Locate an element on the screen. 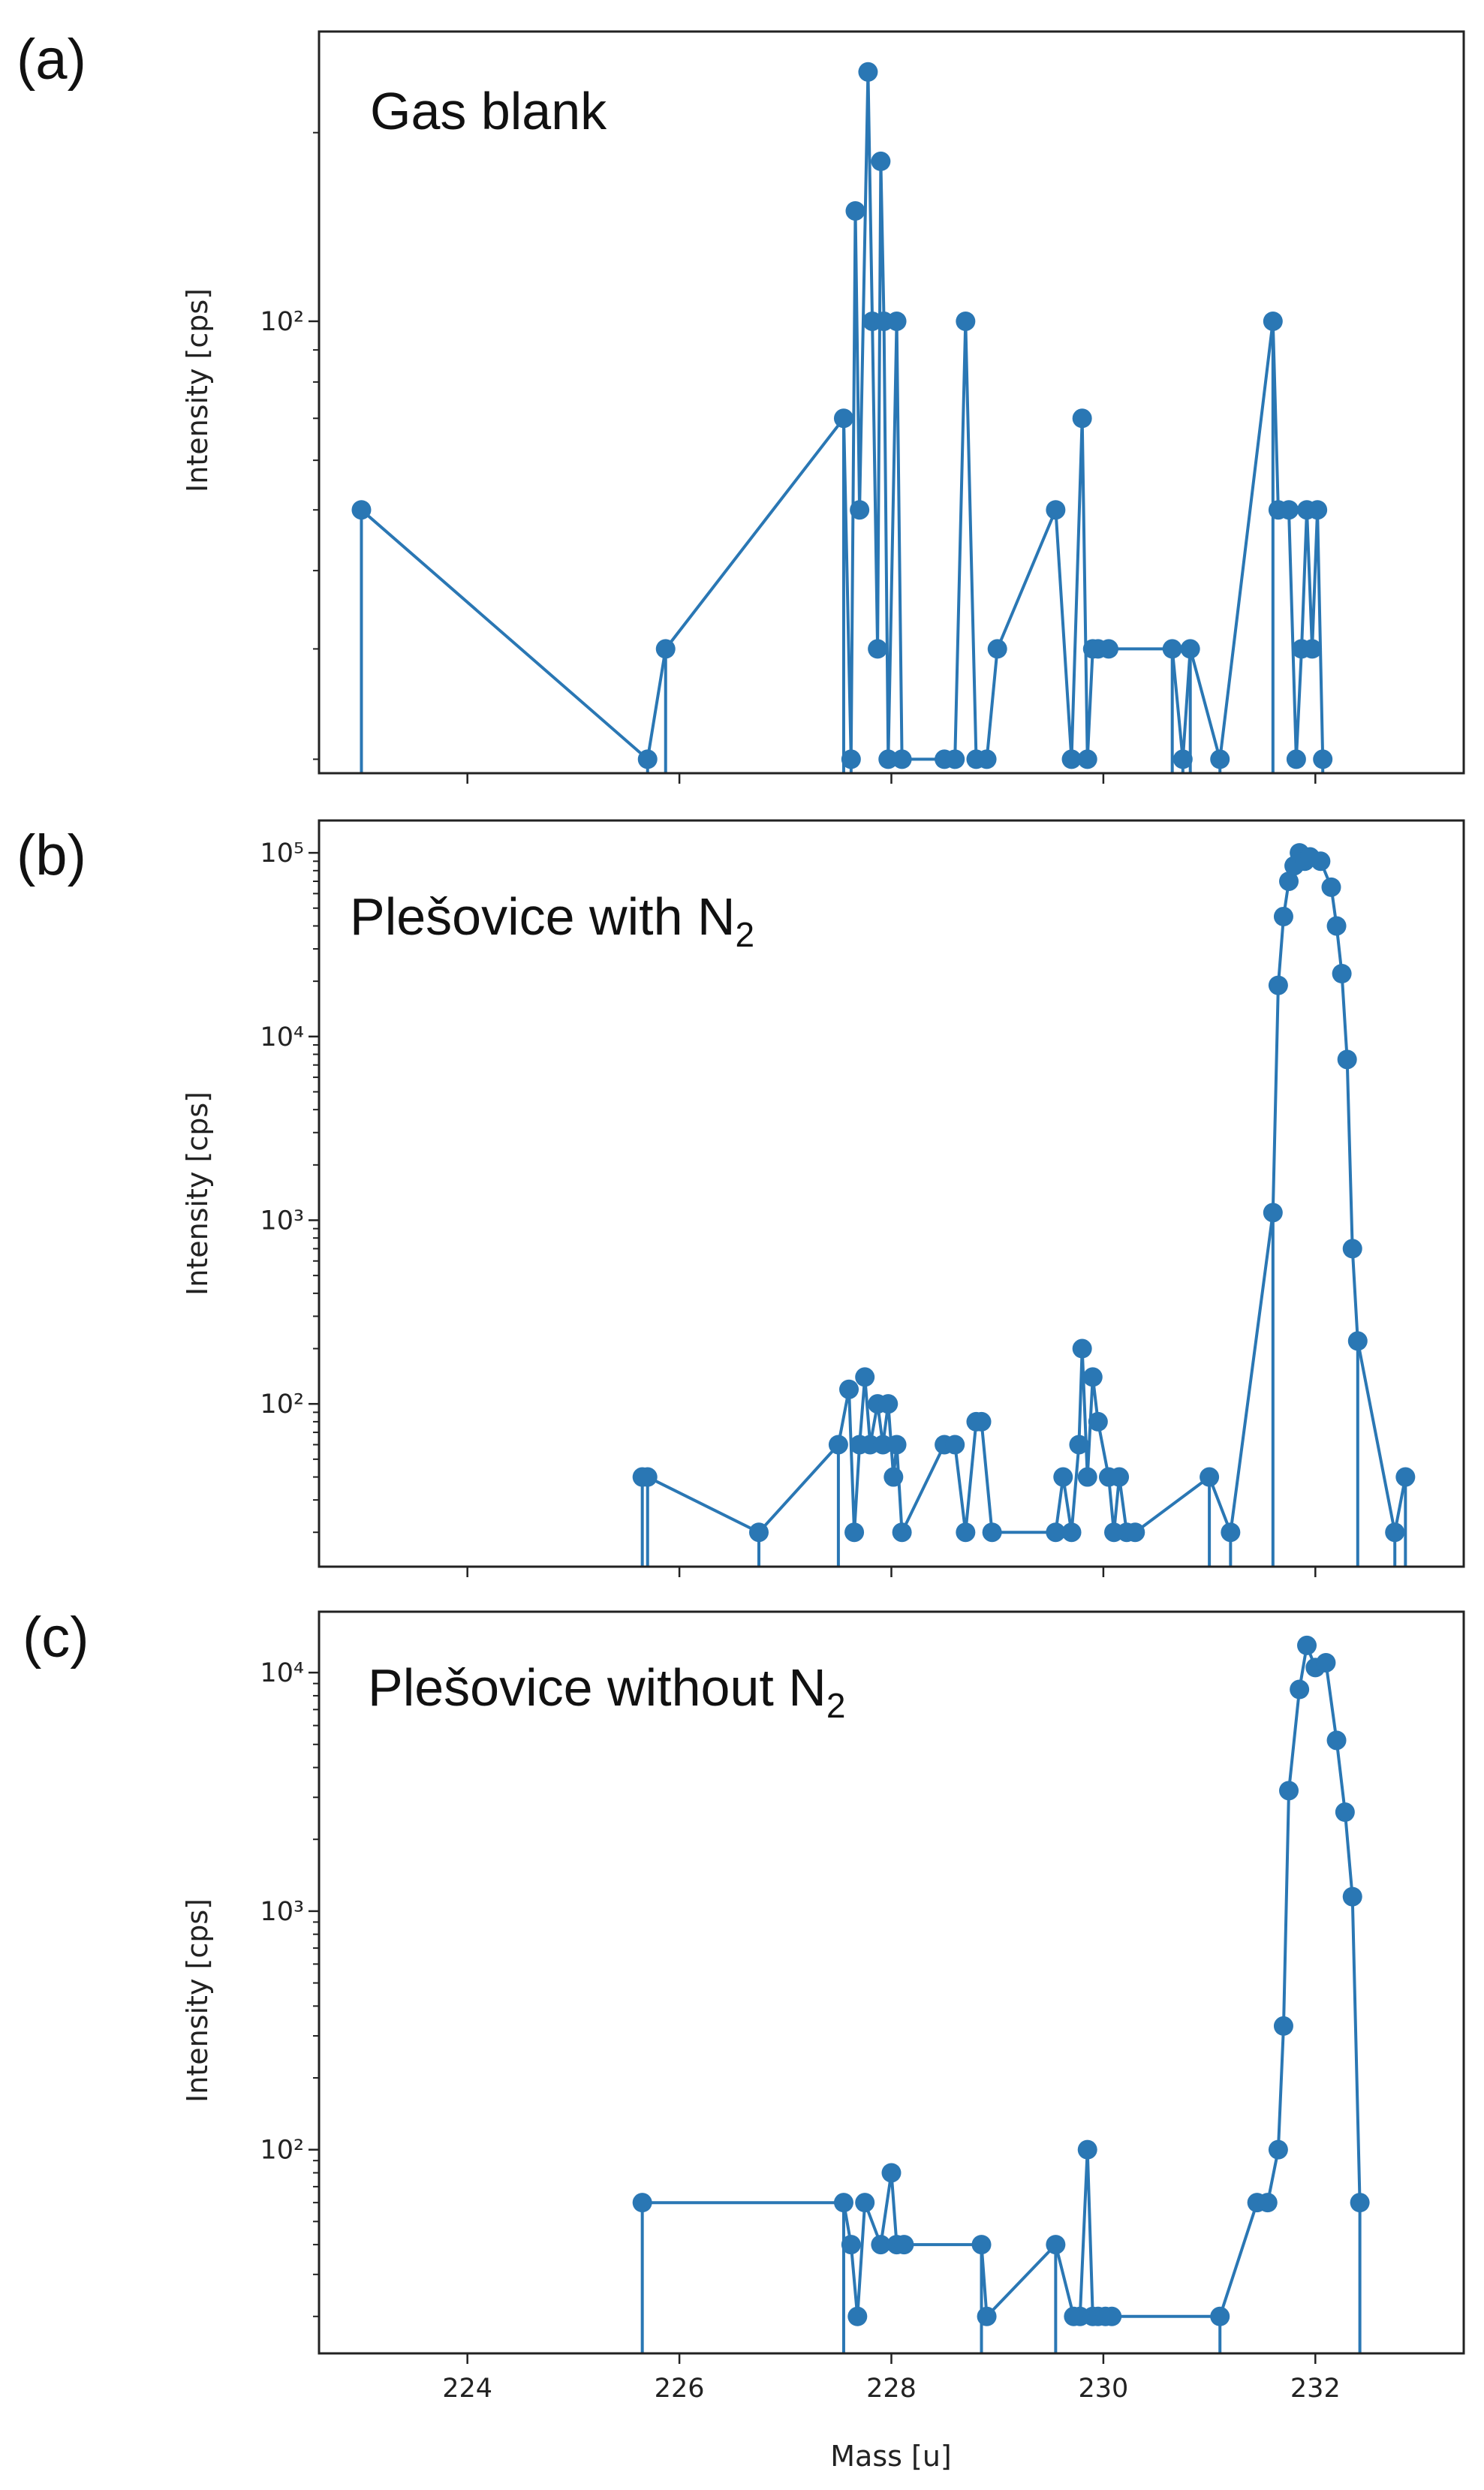 The image size is (1484, 2490). x-axis-label: Mass [u] is located at coordinates (890, 2456).